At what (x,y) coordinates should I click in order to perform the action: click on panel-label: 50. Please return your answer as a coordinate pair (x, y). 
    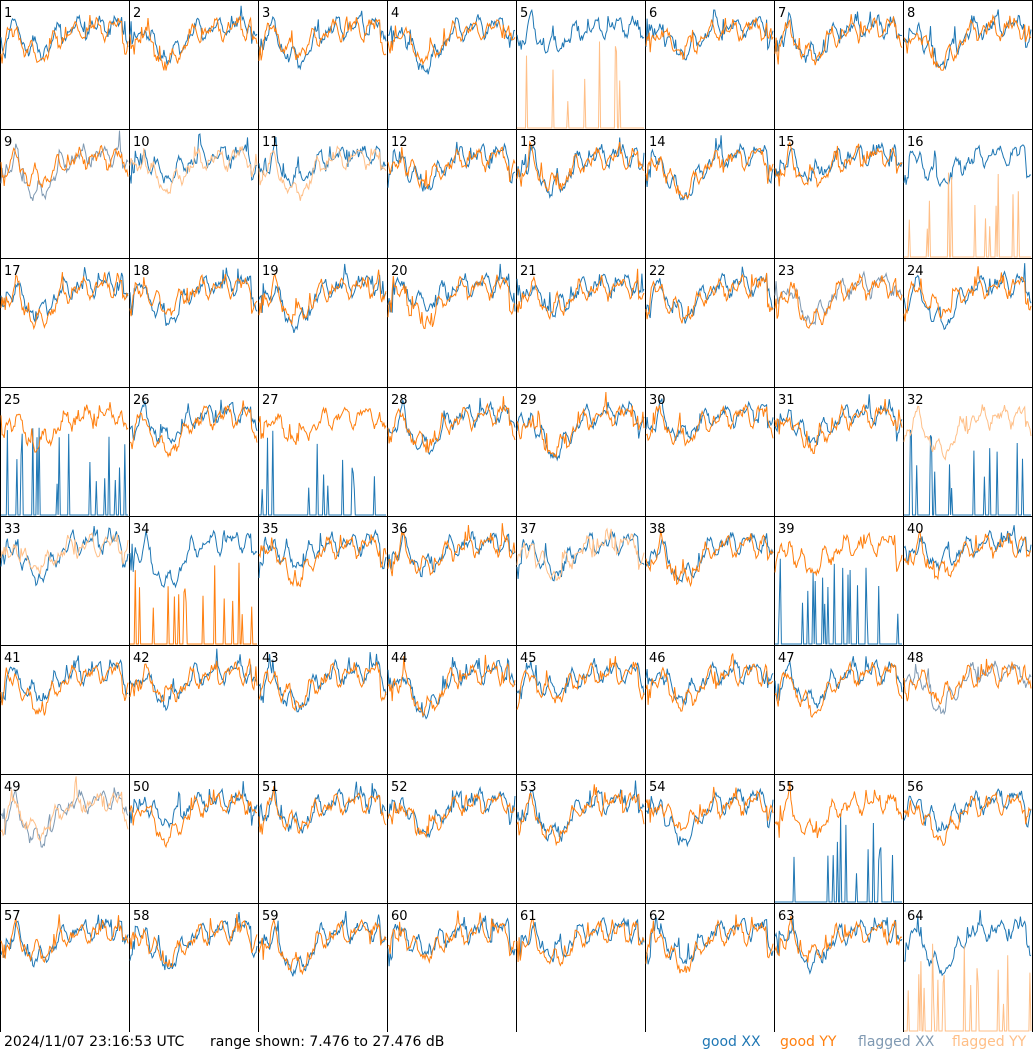
    Looking at the image, I should click on (141, 787).